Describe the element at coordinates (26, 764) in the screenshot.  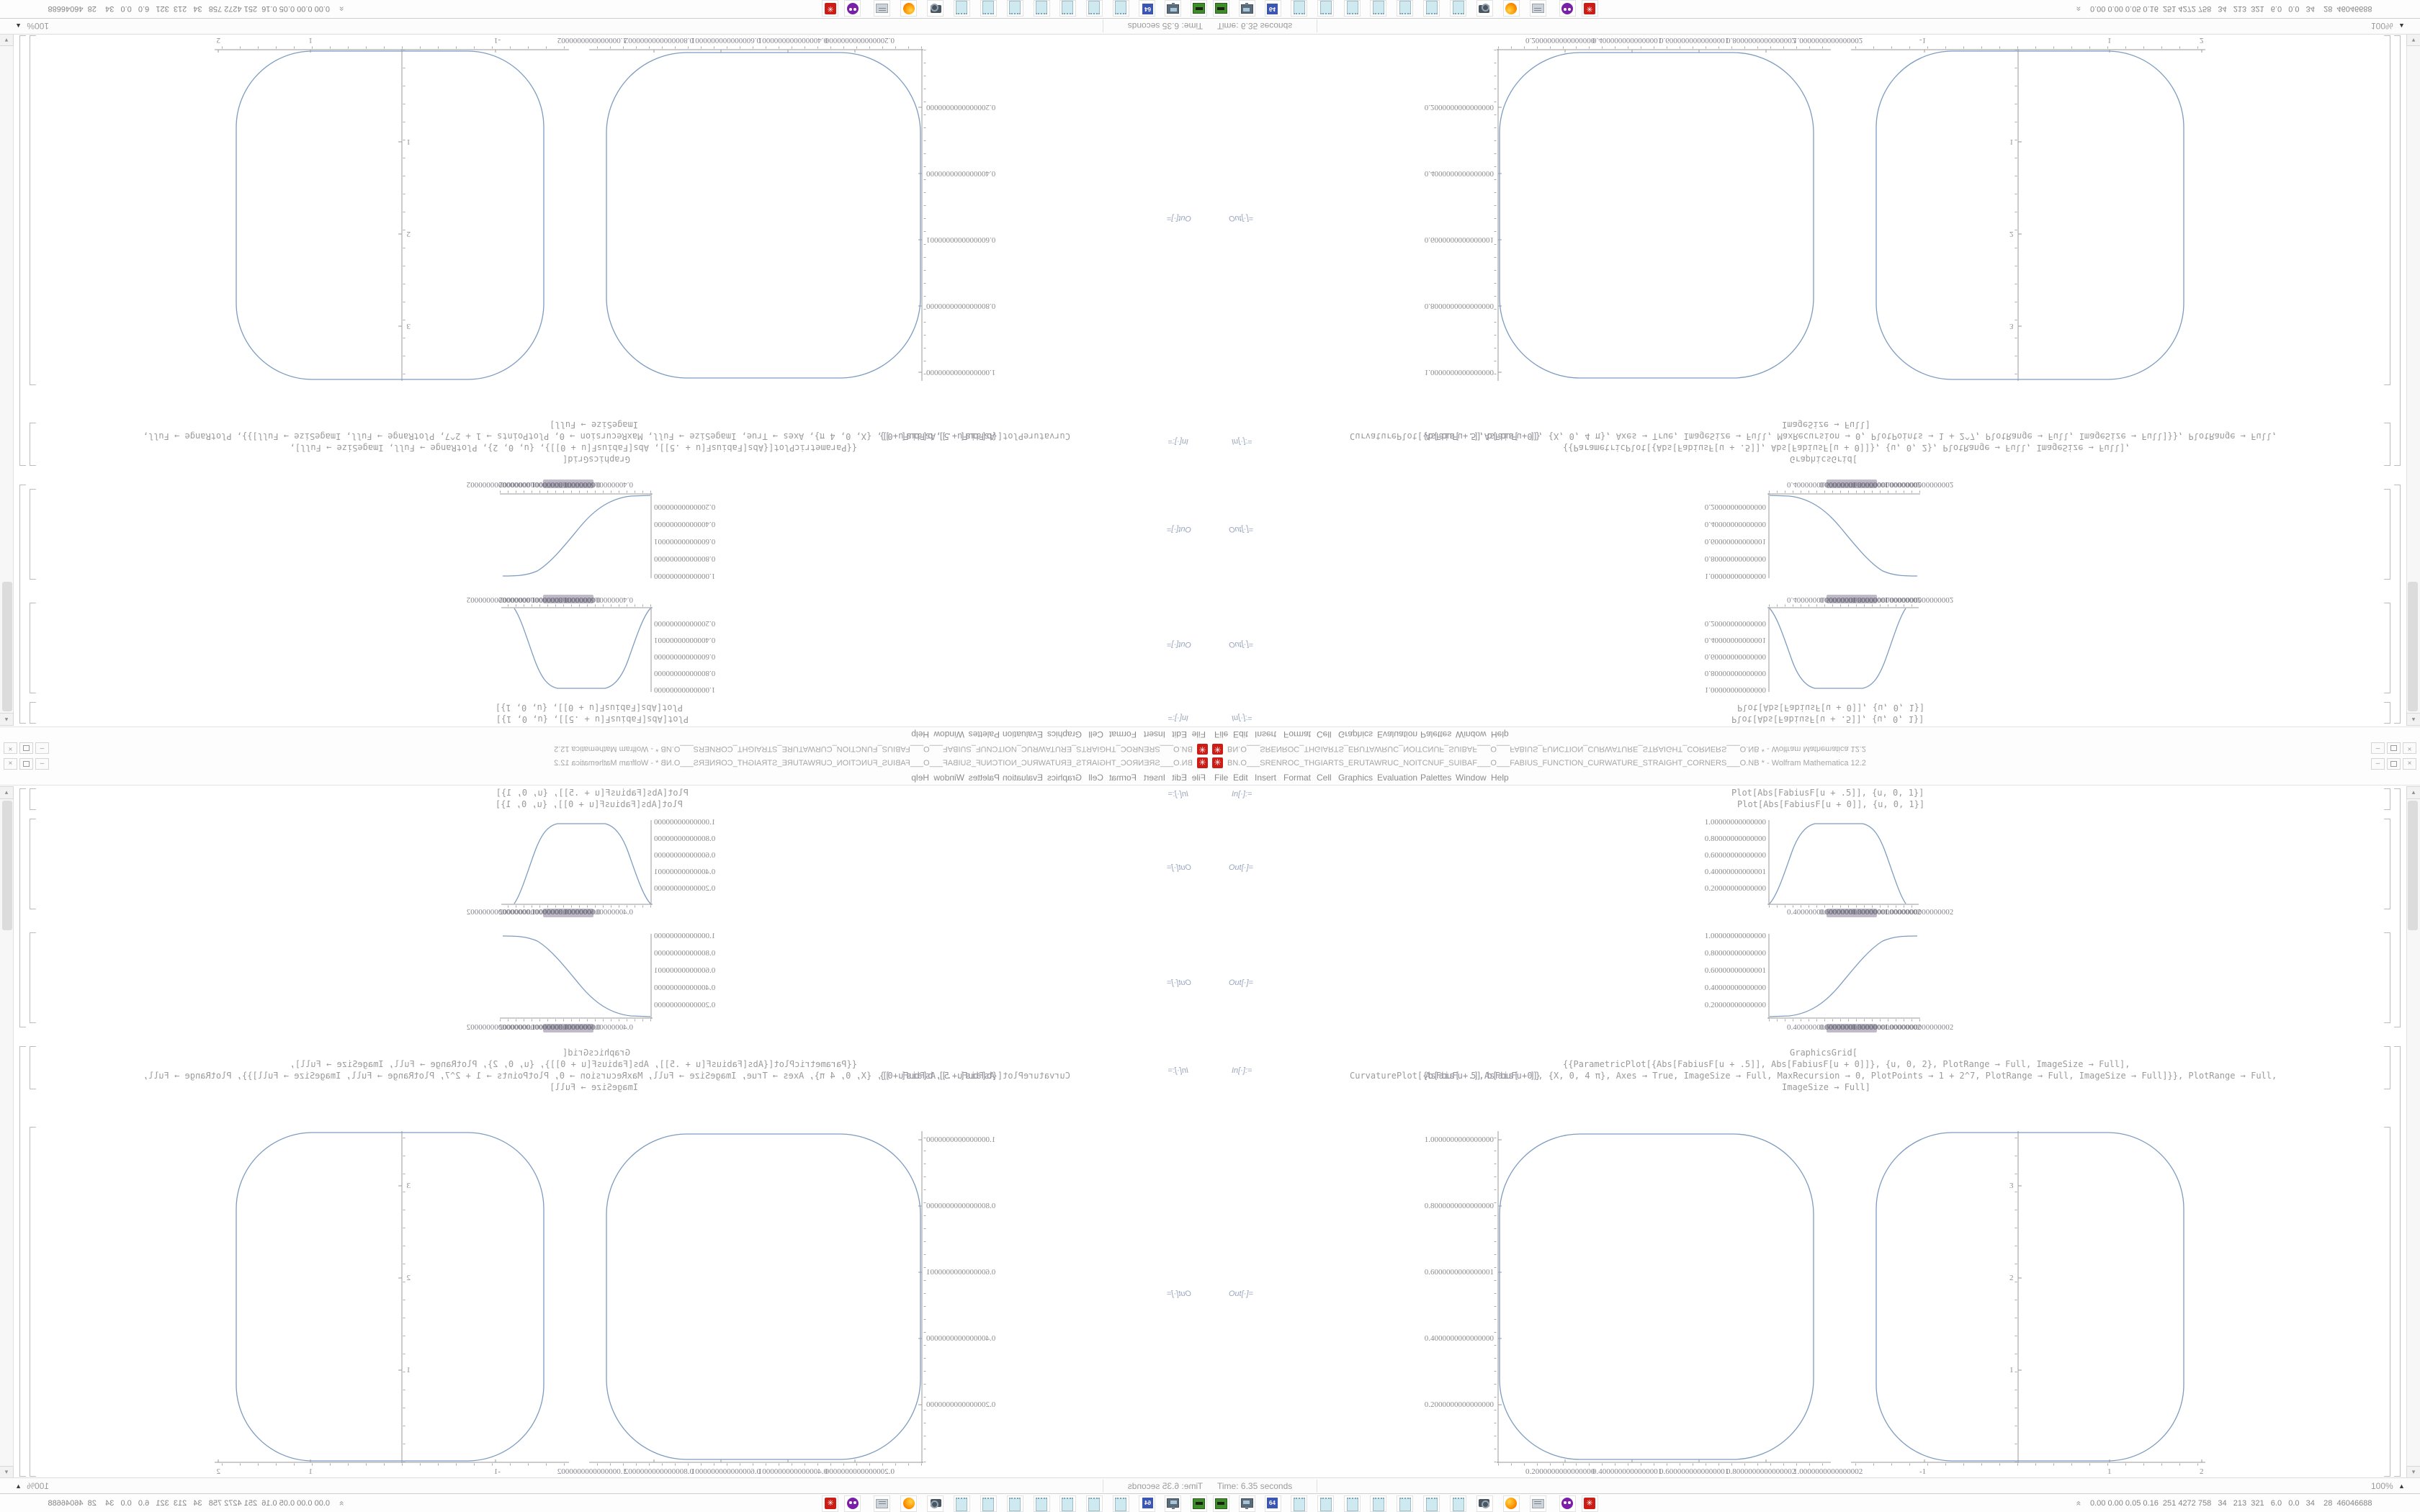
I see `maximize-button` at that location.